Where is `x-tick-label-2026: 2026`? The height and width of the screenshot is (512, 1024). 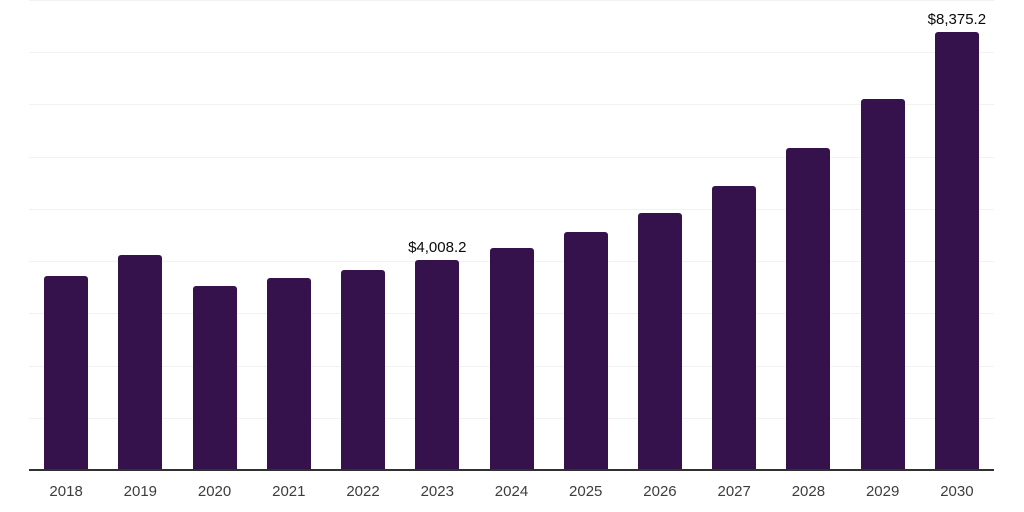
x-tick-label-2026: 2026 is located at coordinates (660, 491).